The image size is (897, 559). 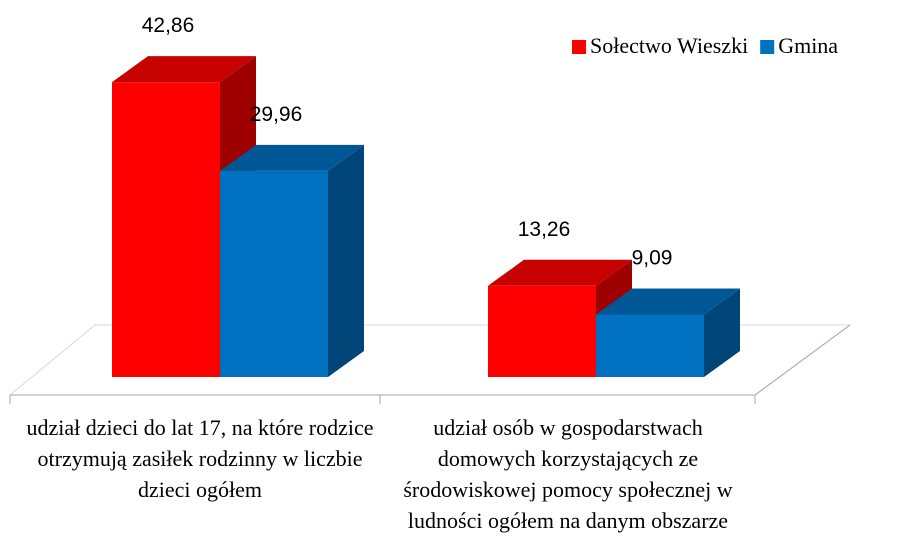 I want to click on value-label: 42,86, so click(x=168, y=25).